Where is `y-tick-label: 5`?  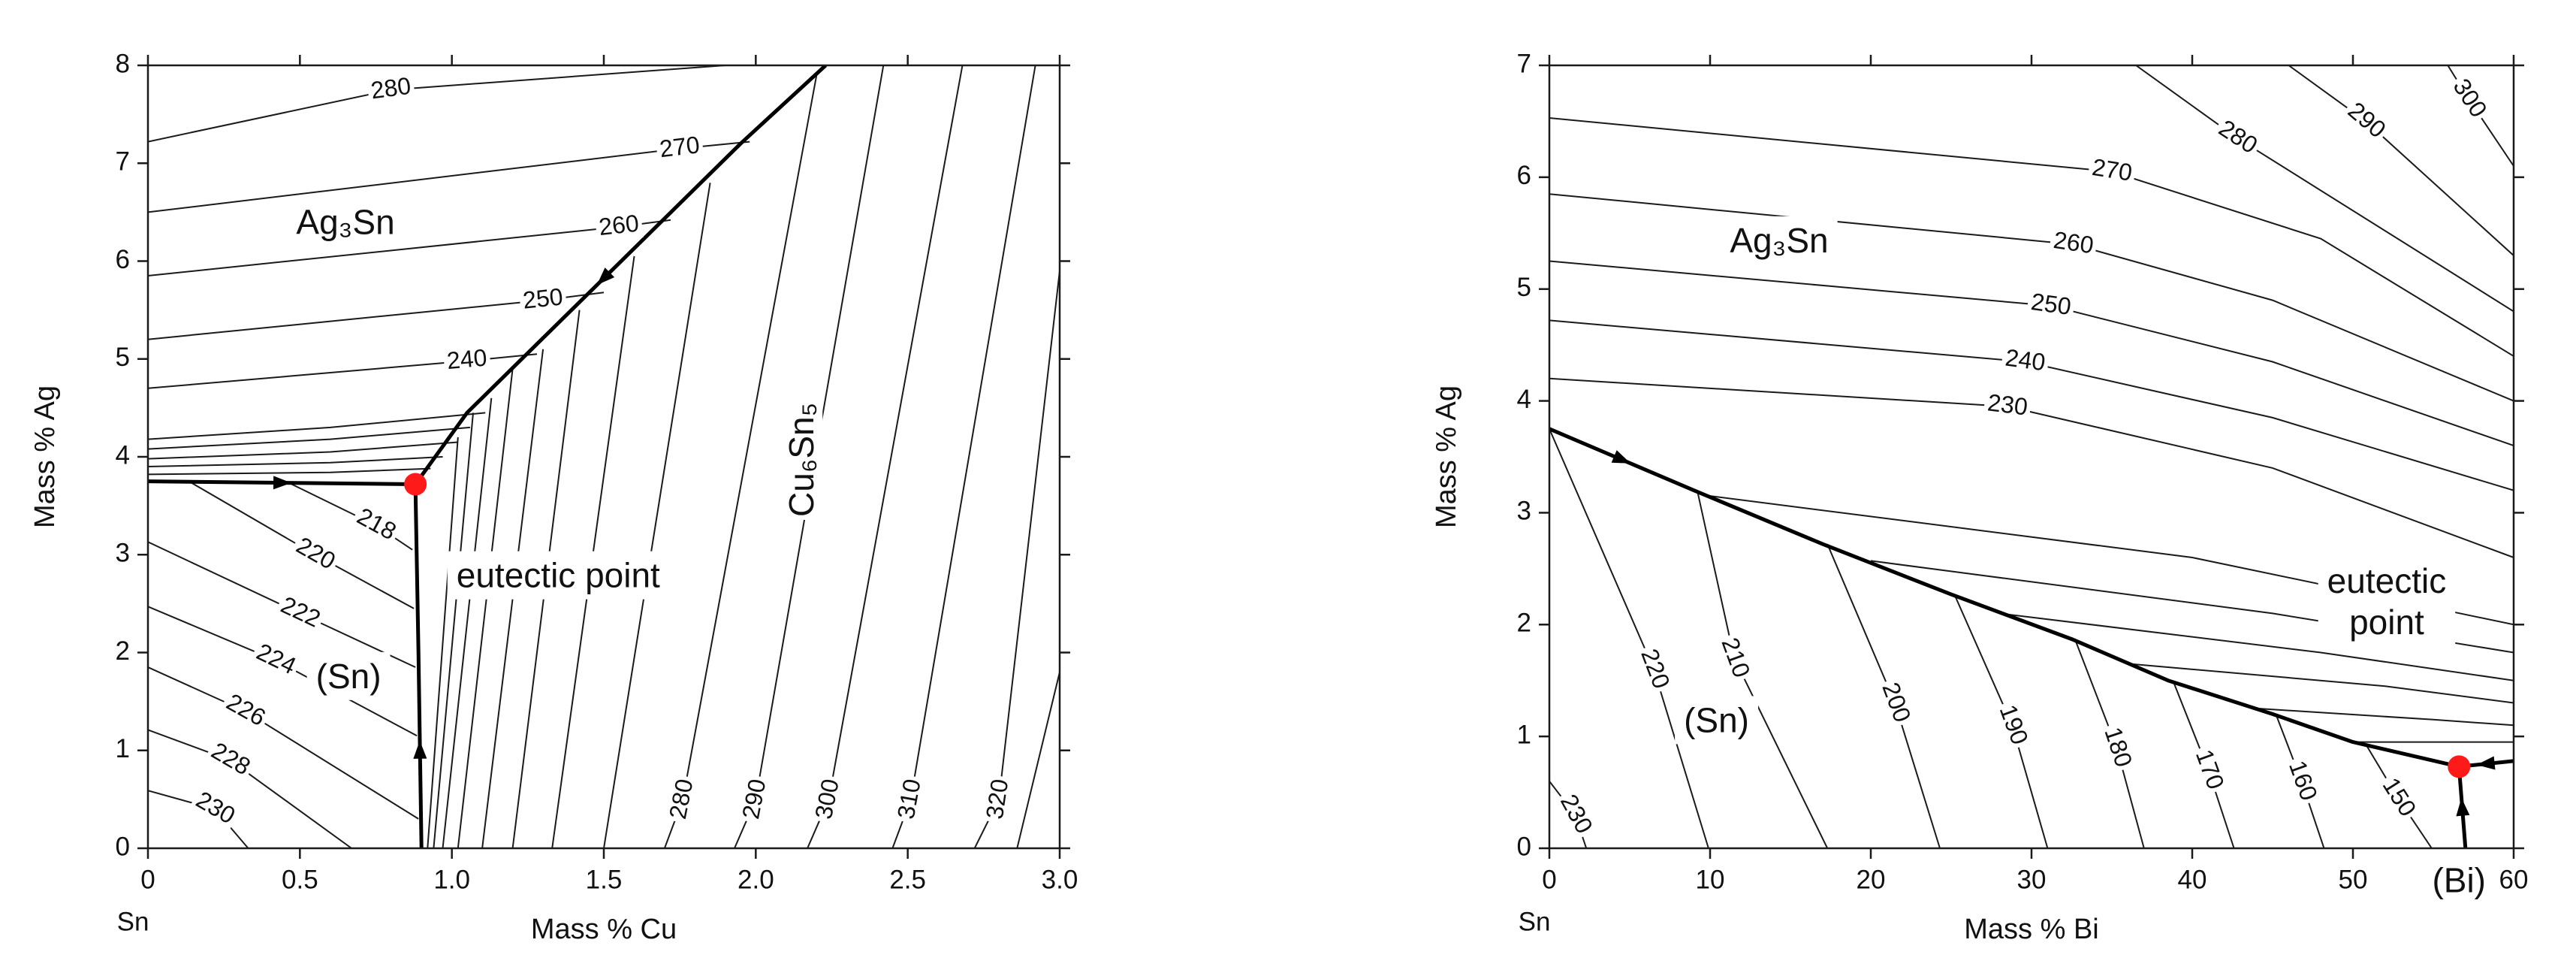
y-tick-label: 5 is located at coordinates (1524, 287).